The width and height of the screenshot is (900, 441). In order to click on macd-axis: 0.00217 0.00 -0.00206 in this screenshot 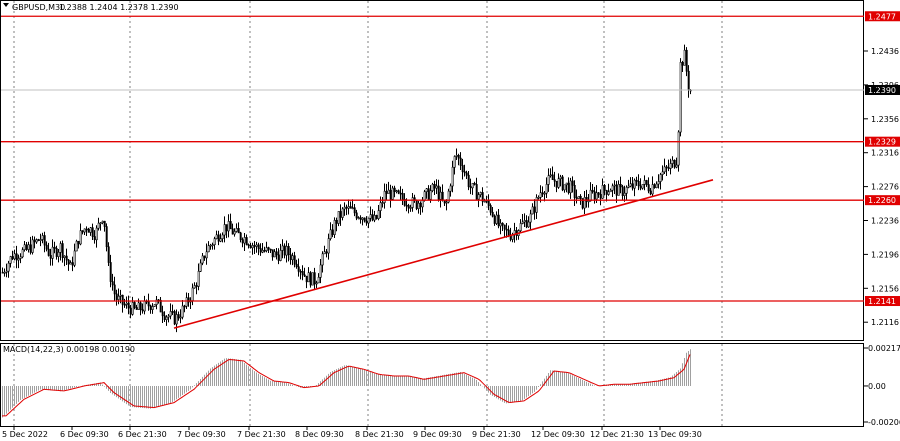, I will do `click(882, 385)`.